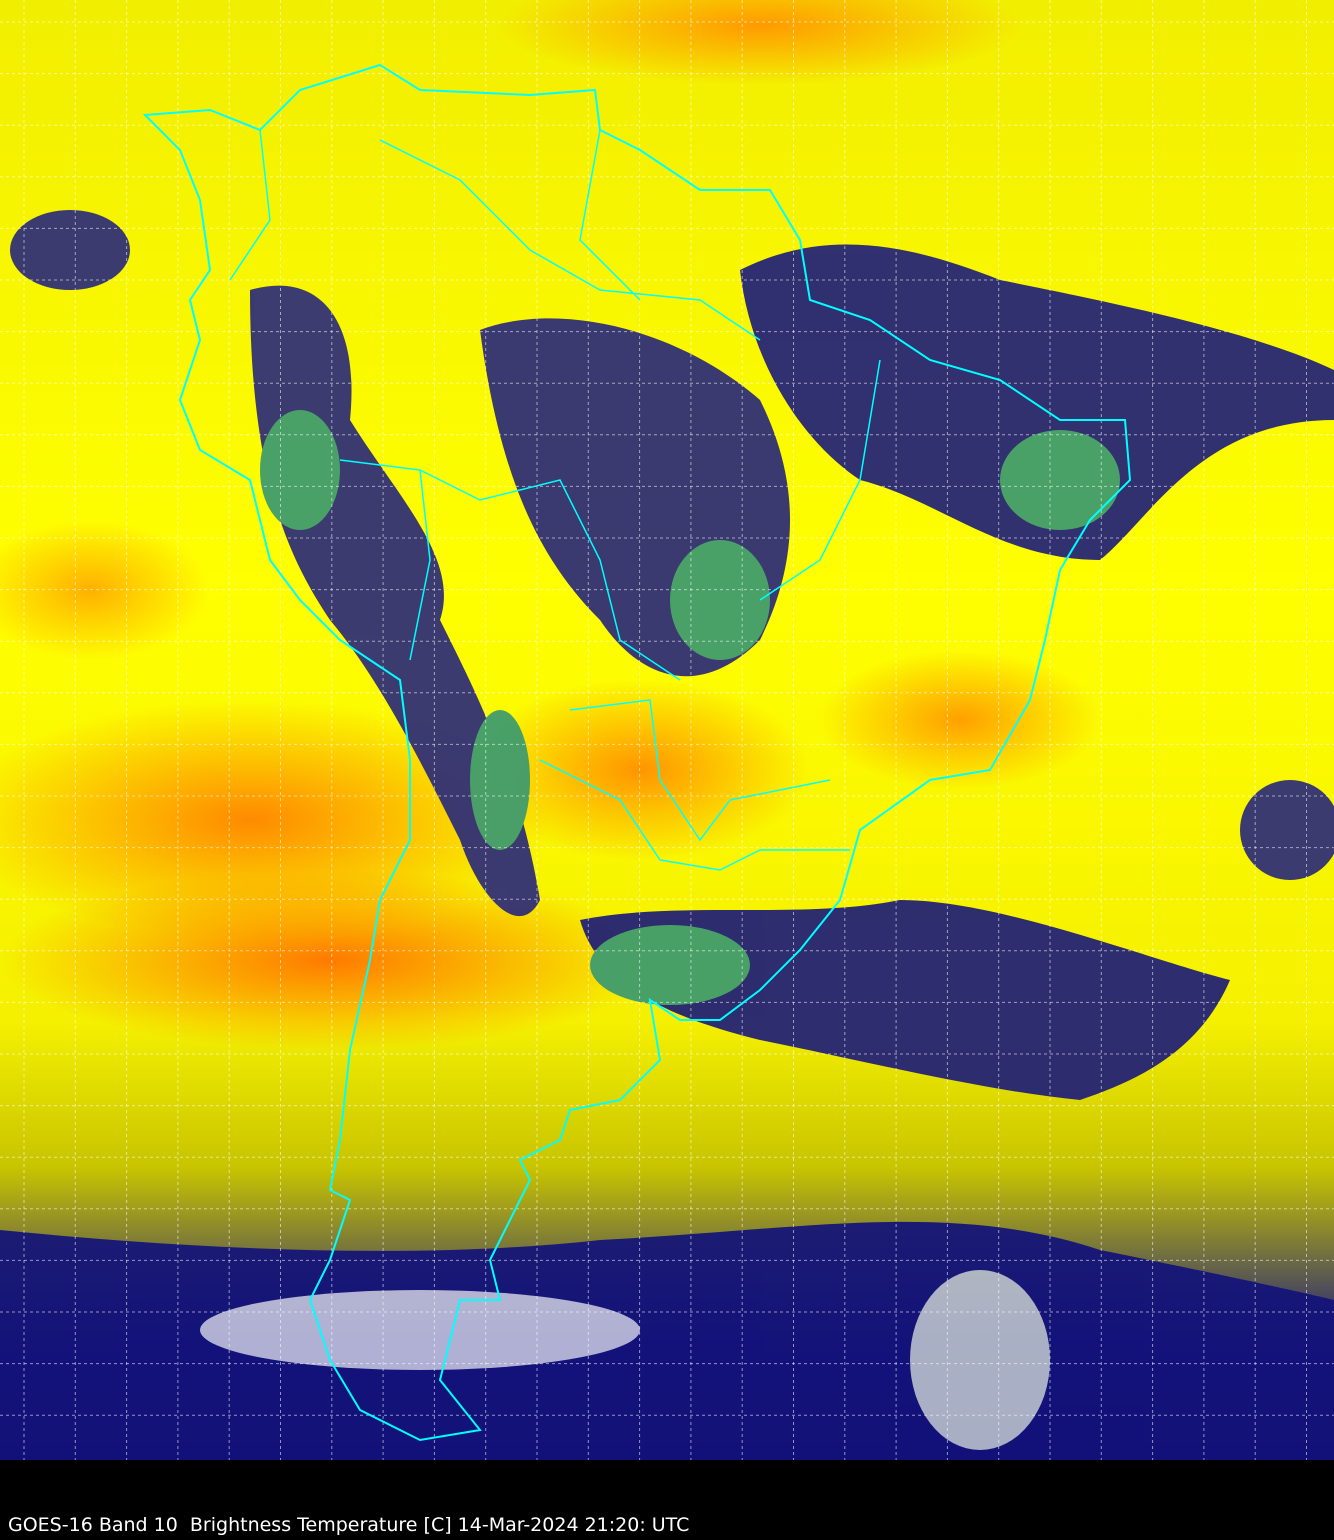  I want to click on cold-cloud-atlantic, so click(980, 1360).